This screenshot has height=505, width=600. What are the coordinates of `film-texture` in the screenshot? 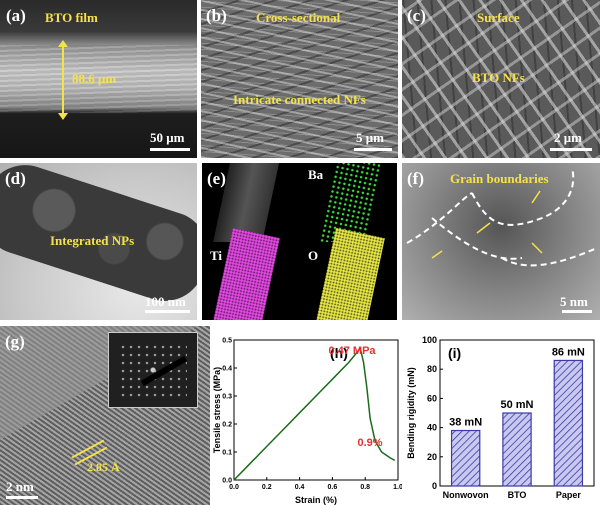 It's located at (98, 79).